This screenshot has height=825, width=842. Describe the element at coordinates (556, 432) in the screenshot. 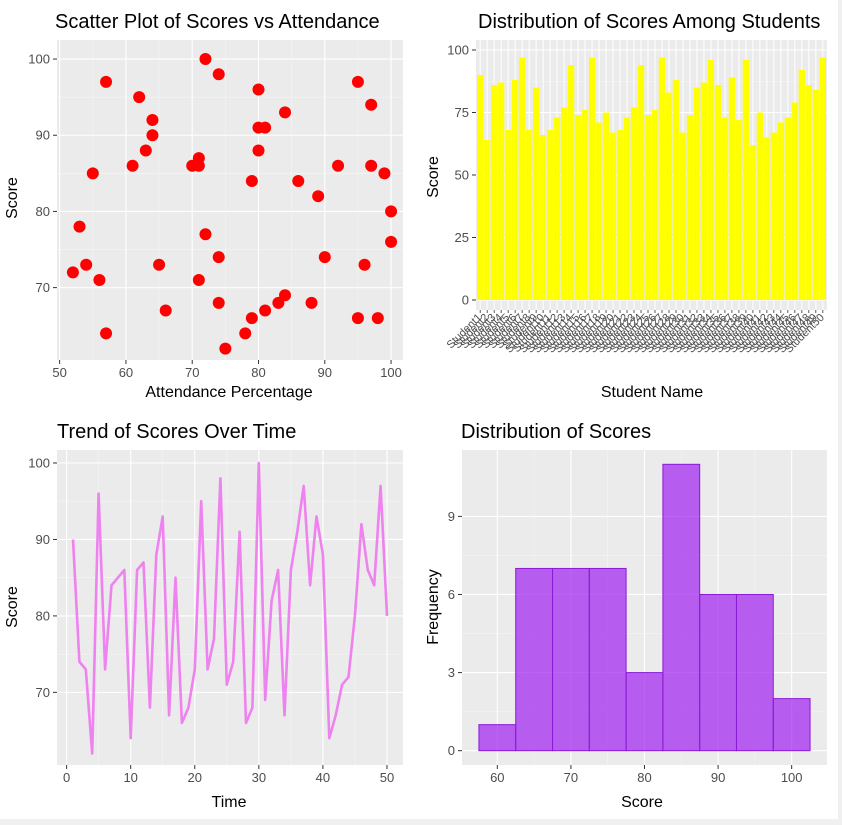

I see `histogram-title: Distribution of Scores` at that location.